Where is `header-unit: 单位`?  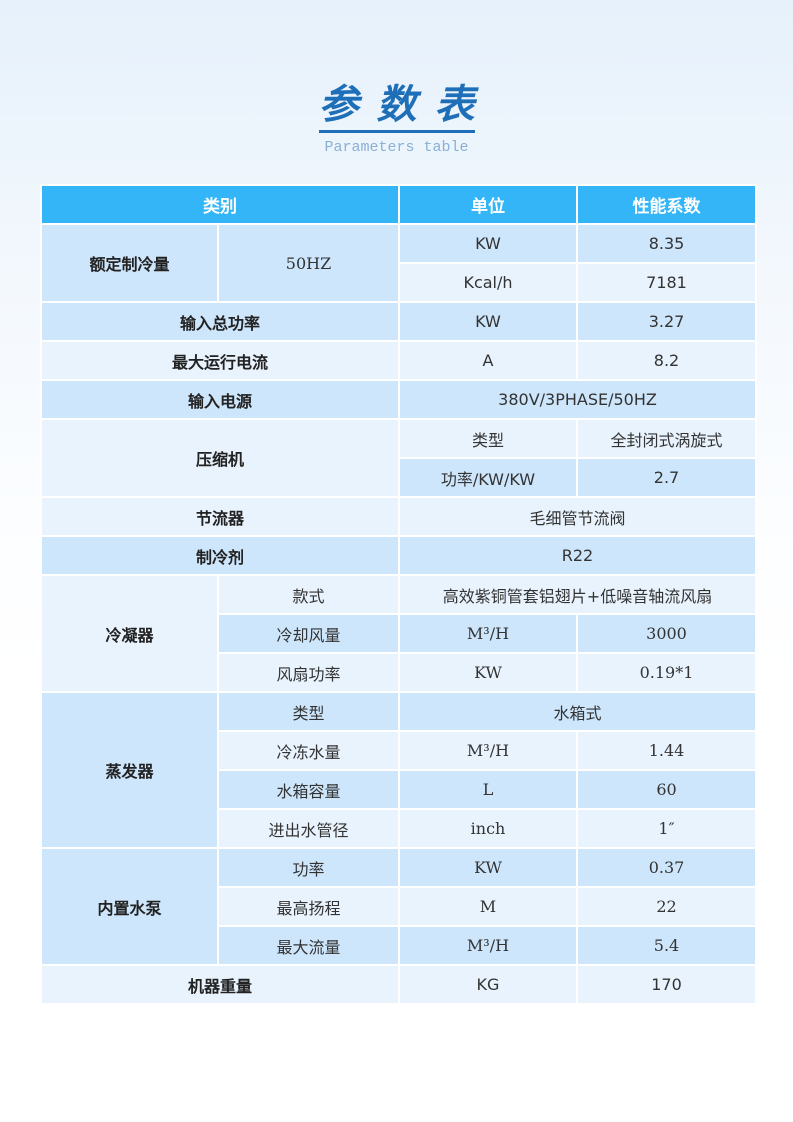 header-unit: 单位 is located at coordinates (488, 204).